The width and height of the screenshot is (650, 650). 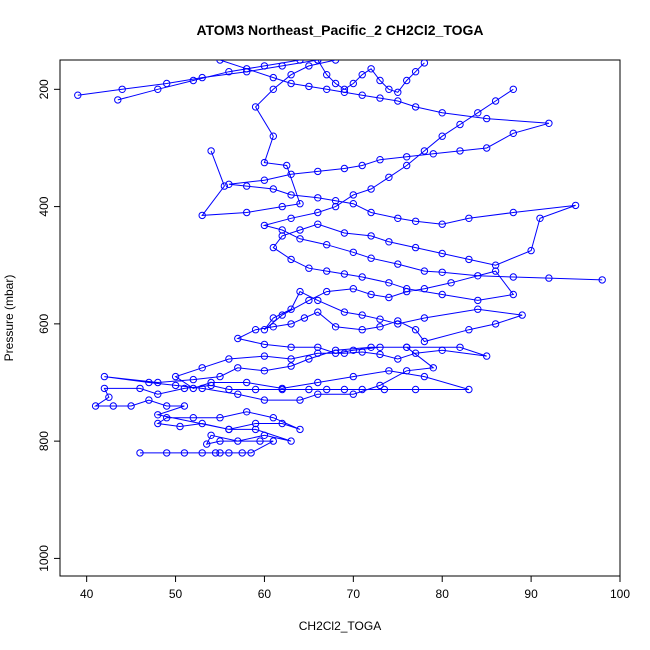 I want to click on chart-title: ATOM3 Northeast_Pacific_2 CH2Cl2_TOGA, so click(x=339, y=30).